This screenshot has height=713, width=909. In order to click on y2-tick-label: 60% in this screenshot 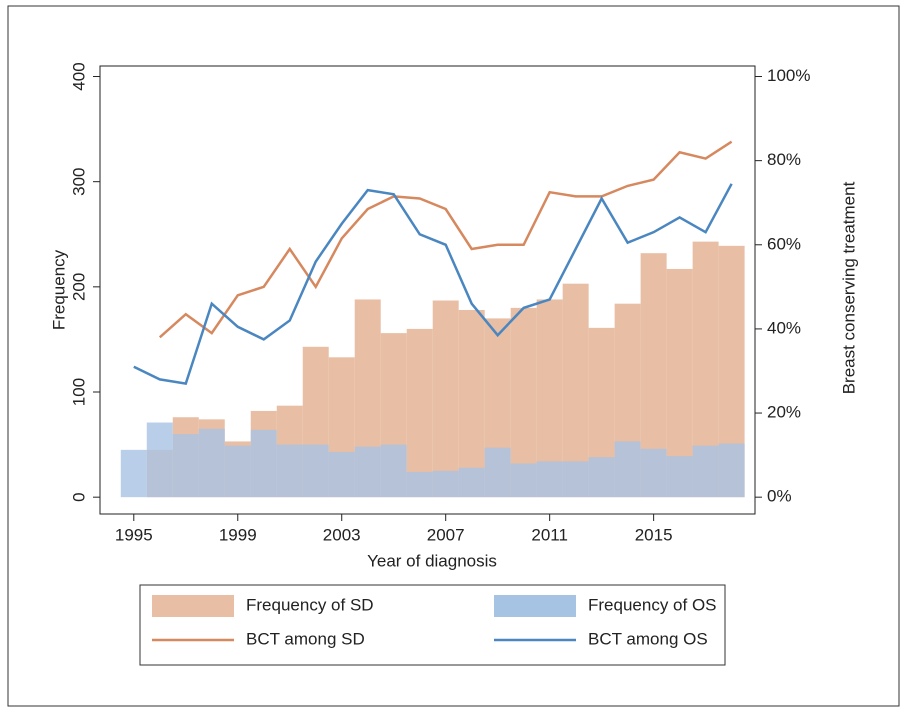, I will do `click(784, 243)`.